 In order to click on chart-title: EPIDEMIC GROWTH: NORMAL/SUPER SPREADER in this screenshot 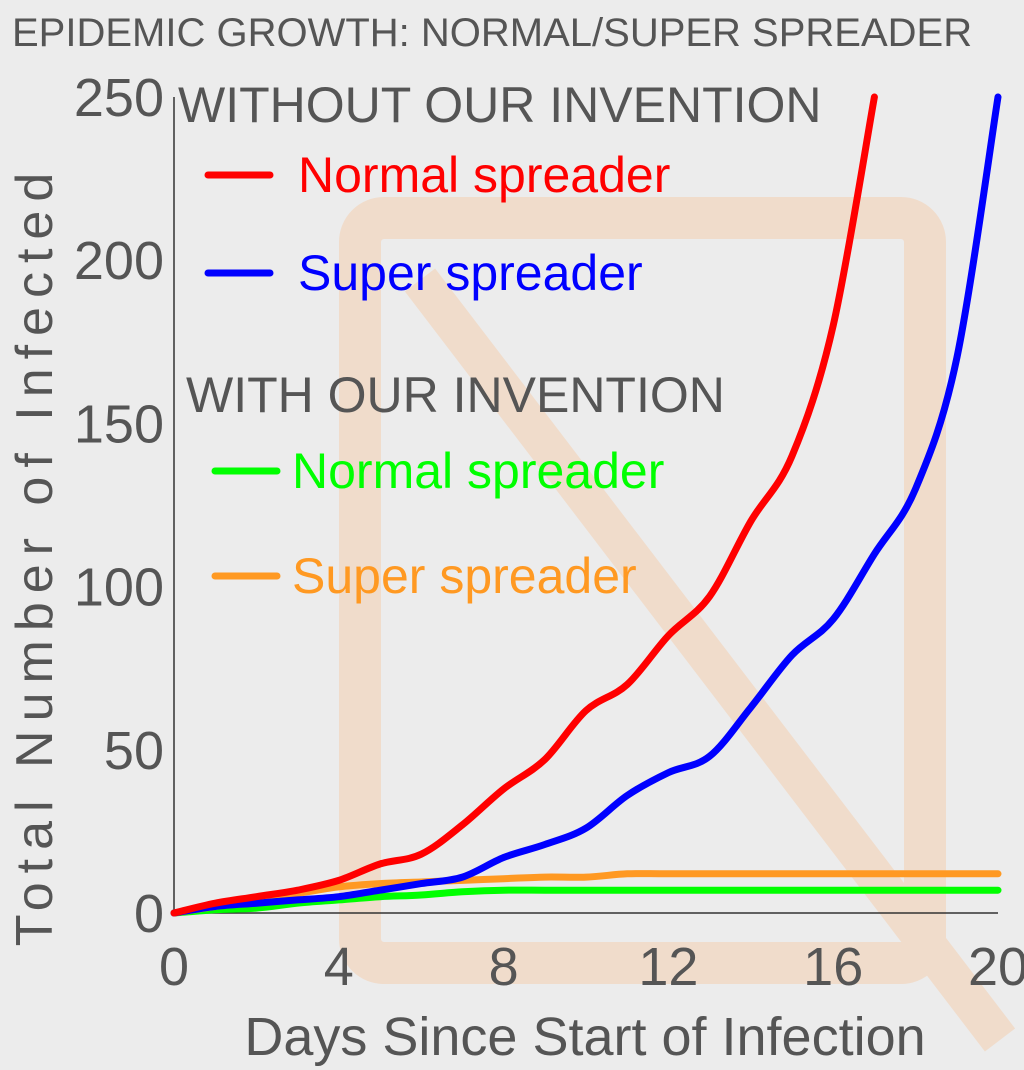, I will do `click(492, 33)`.